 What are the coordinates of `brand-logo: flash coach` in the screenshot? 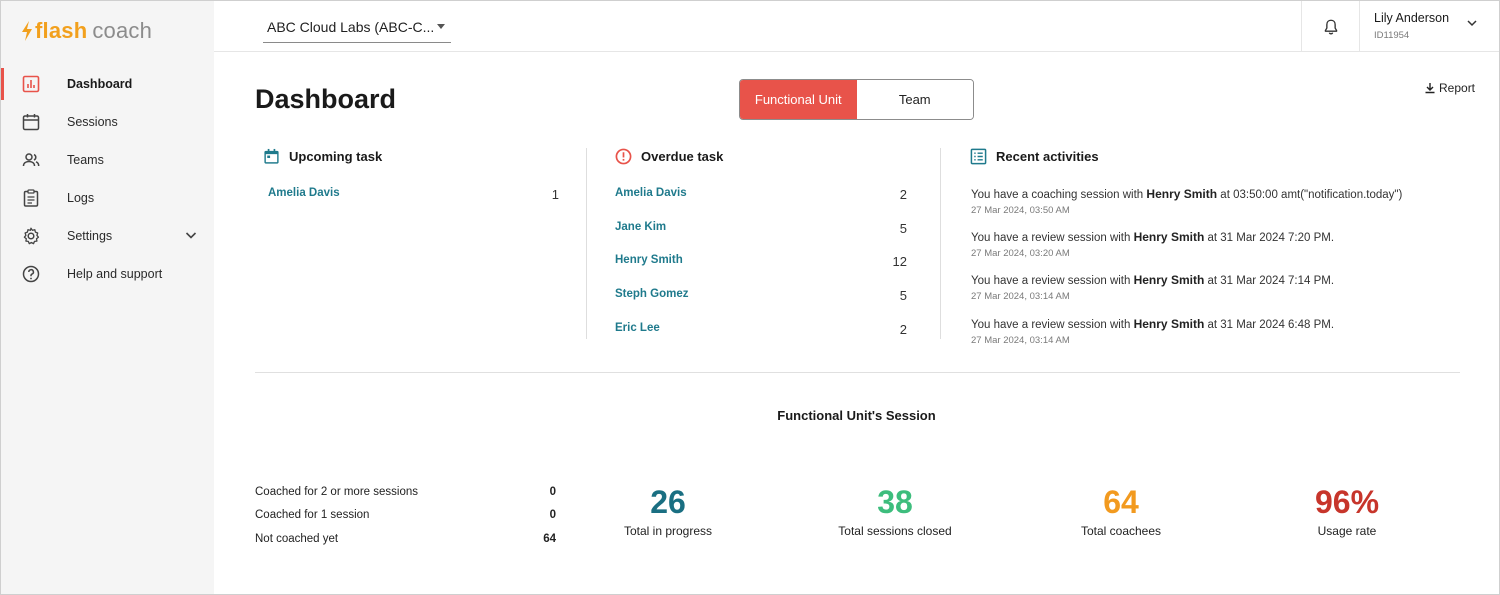 It's located at (86, 31).